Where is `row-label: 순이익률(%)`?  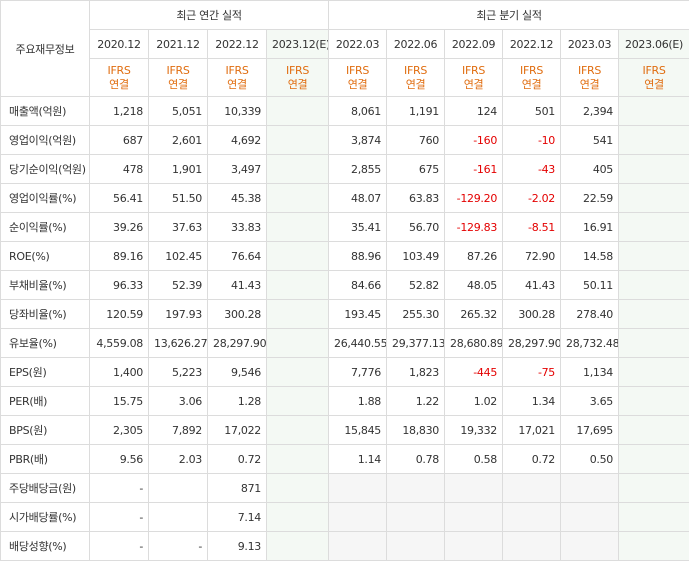
row-label: 순이익률(%) is located at coordinates (45, 227).